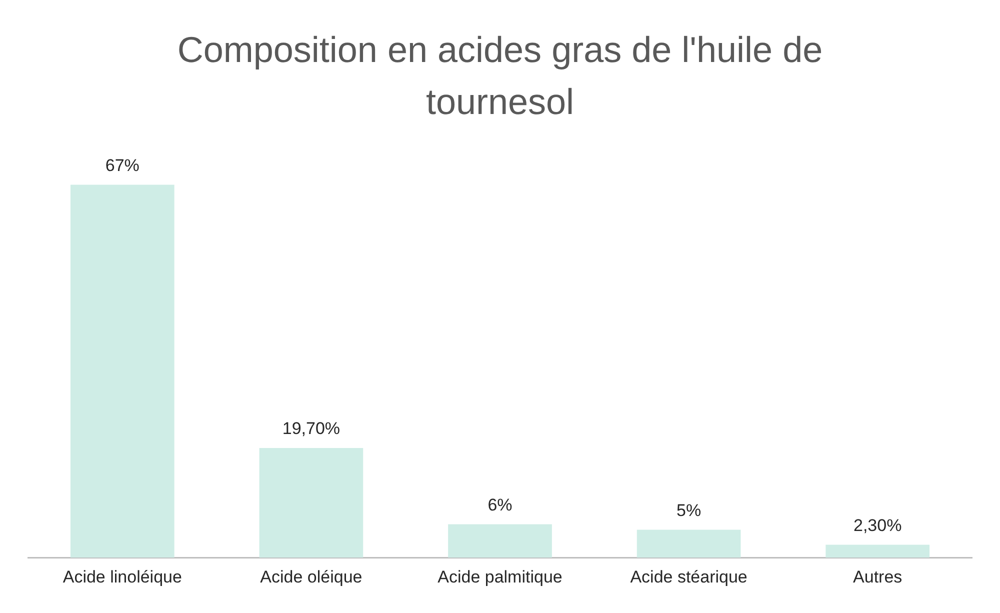 This screenshot has width=1000, height=613. I want to click on data-label: 2,30%, so click(878, 525).